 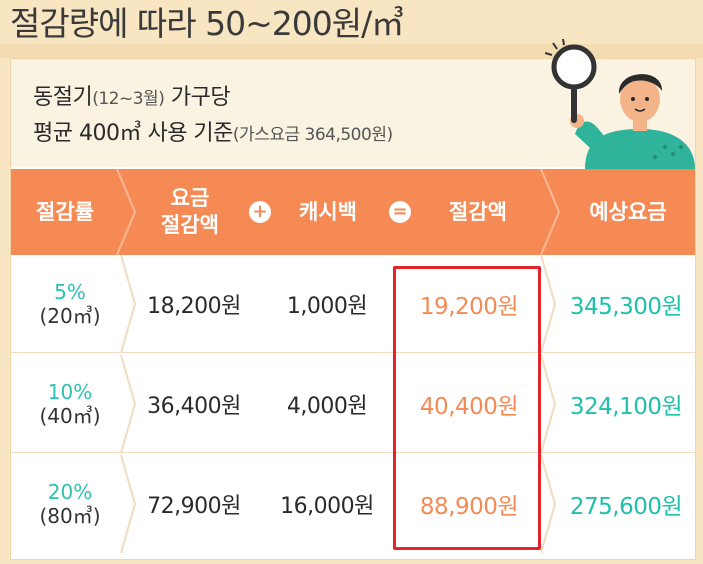 I want to click on header-expected-bill: 예상요금, so click(x=628, y=211).